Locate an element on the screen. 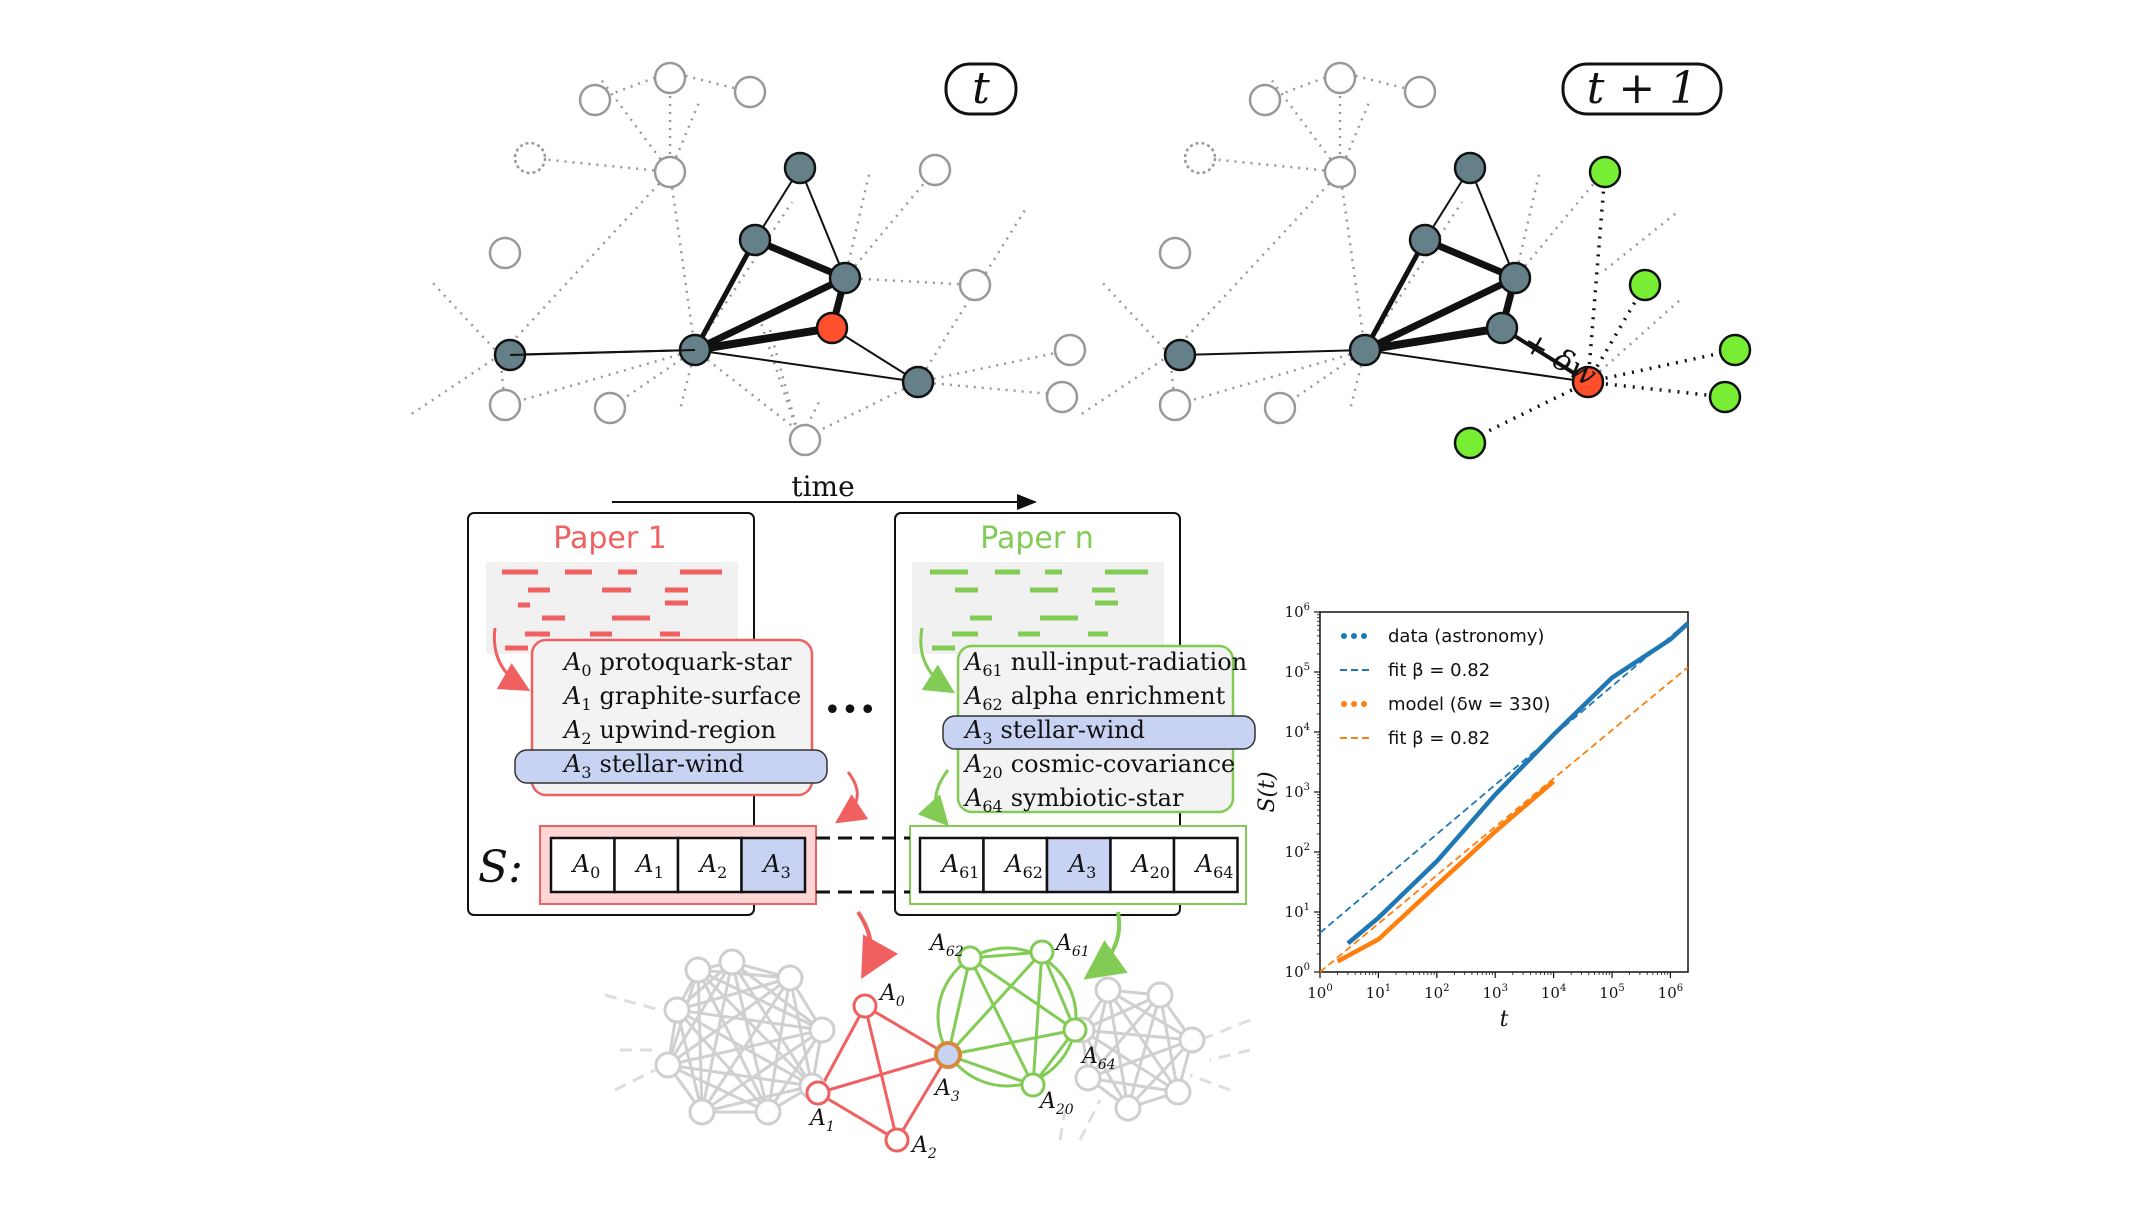 This screenshot has width=2150, height=1209. y-tick-label: 10³ is located at coordinates (1297, 791).